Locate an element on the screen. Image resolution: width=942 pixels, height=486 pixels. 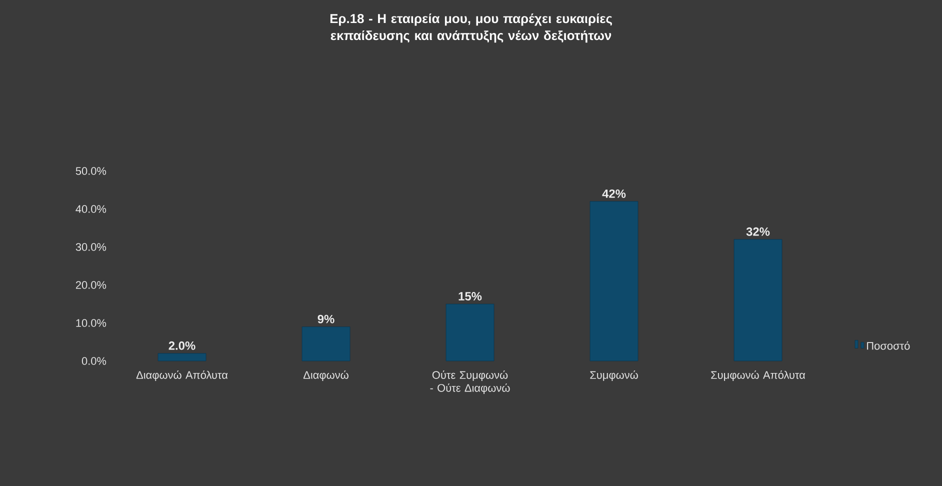
data-label: 32% is located at coordinates (758, 231).